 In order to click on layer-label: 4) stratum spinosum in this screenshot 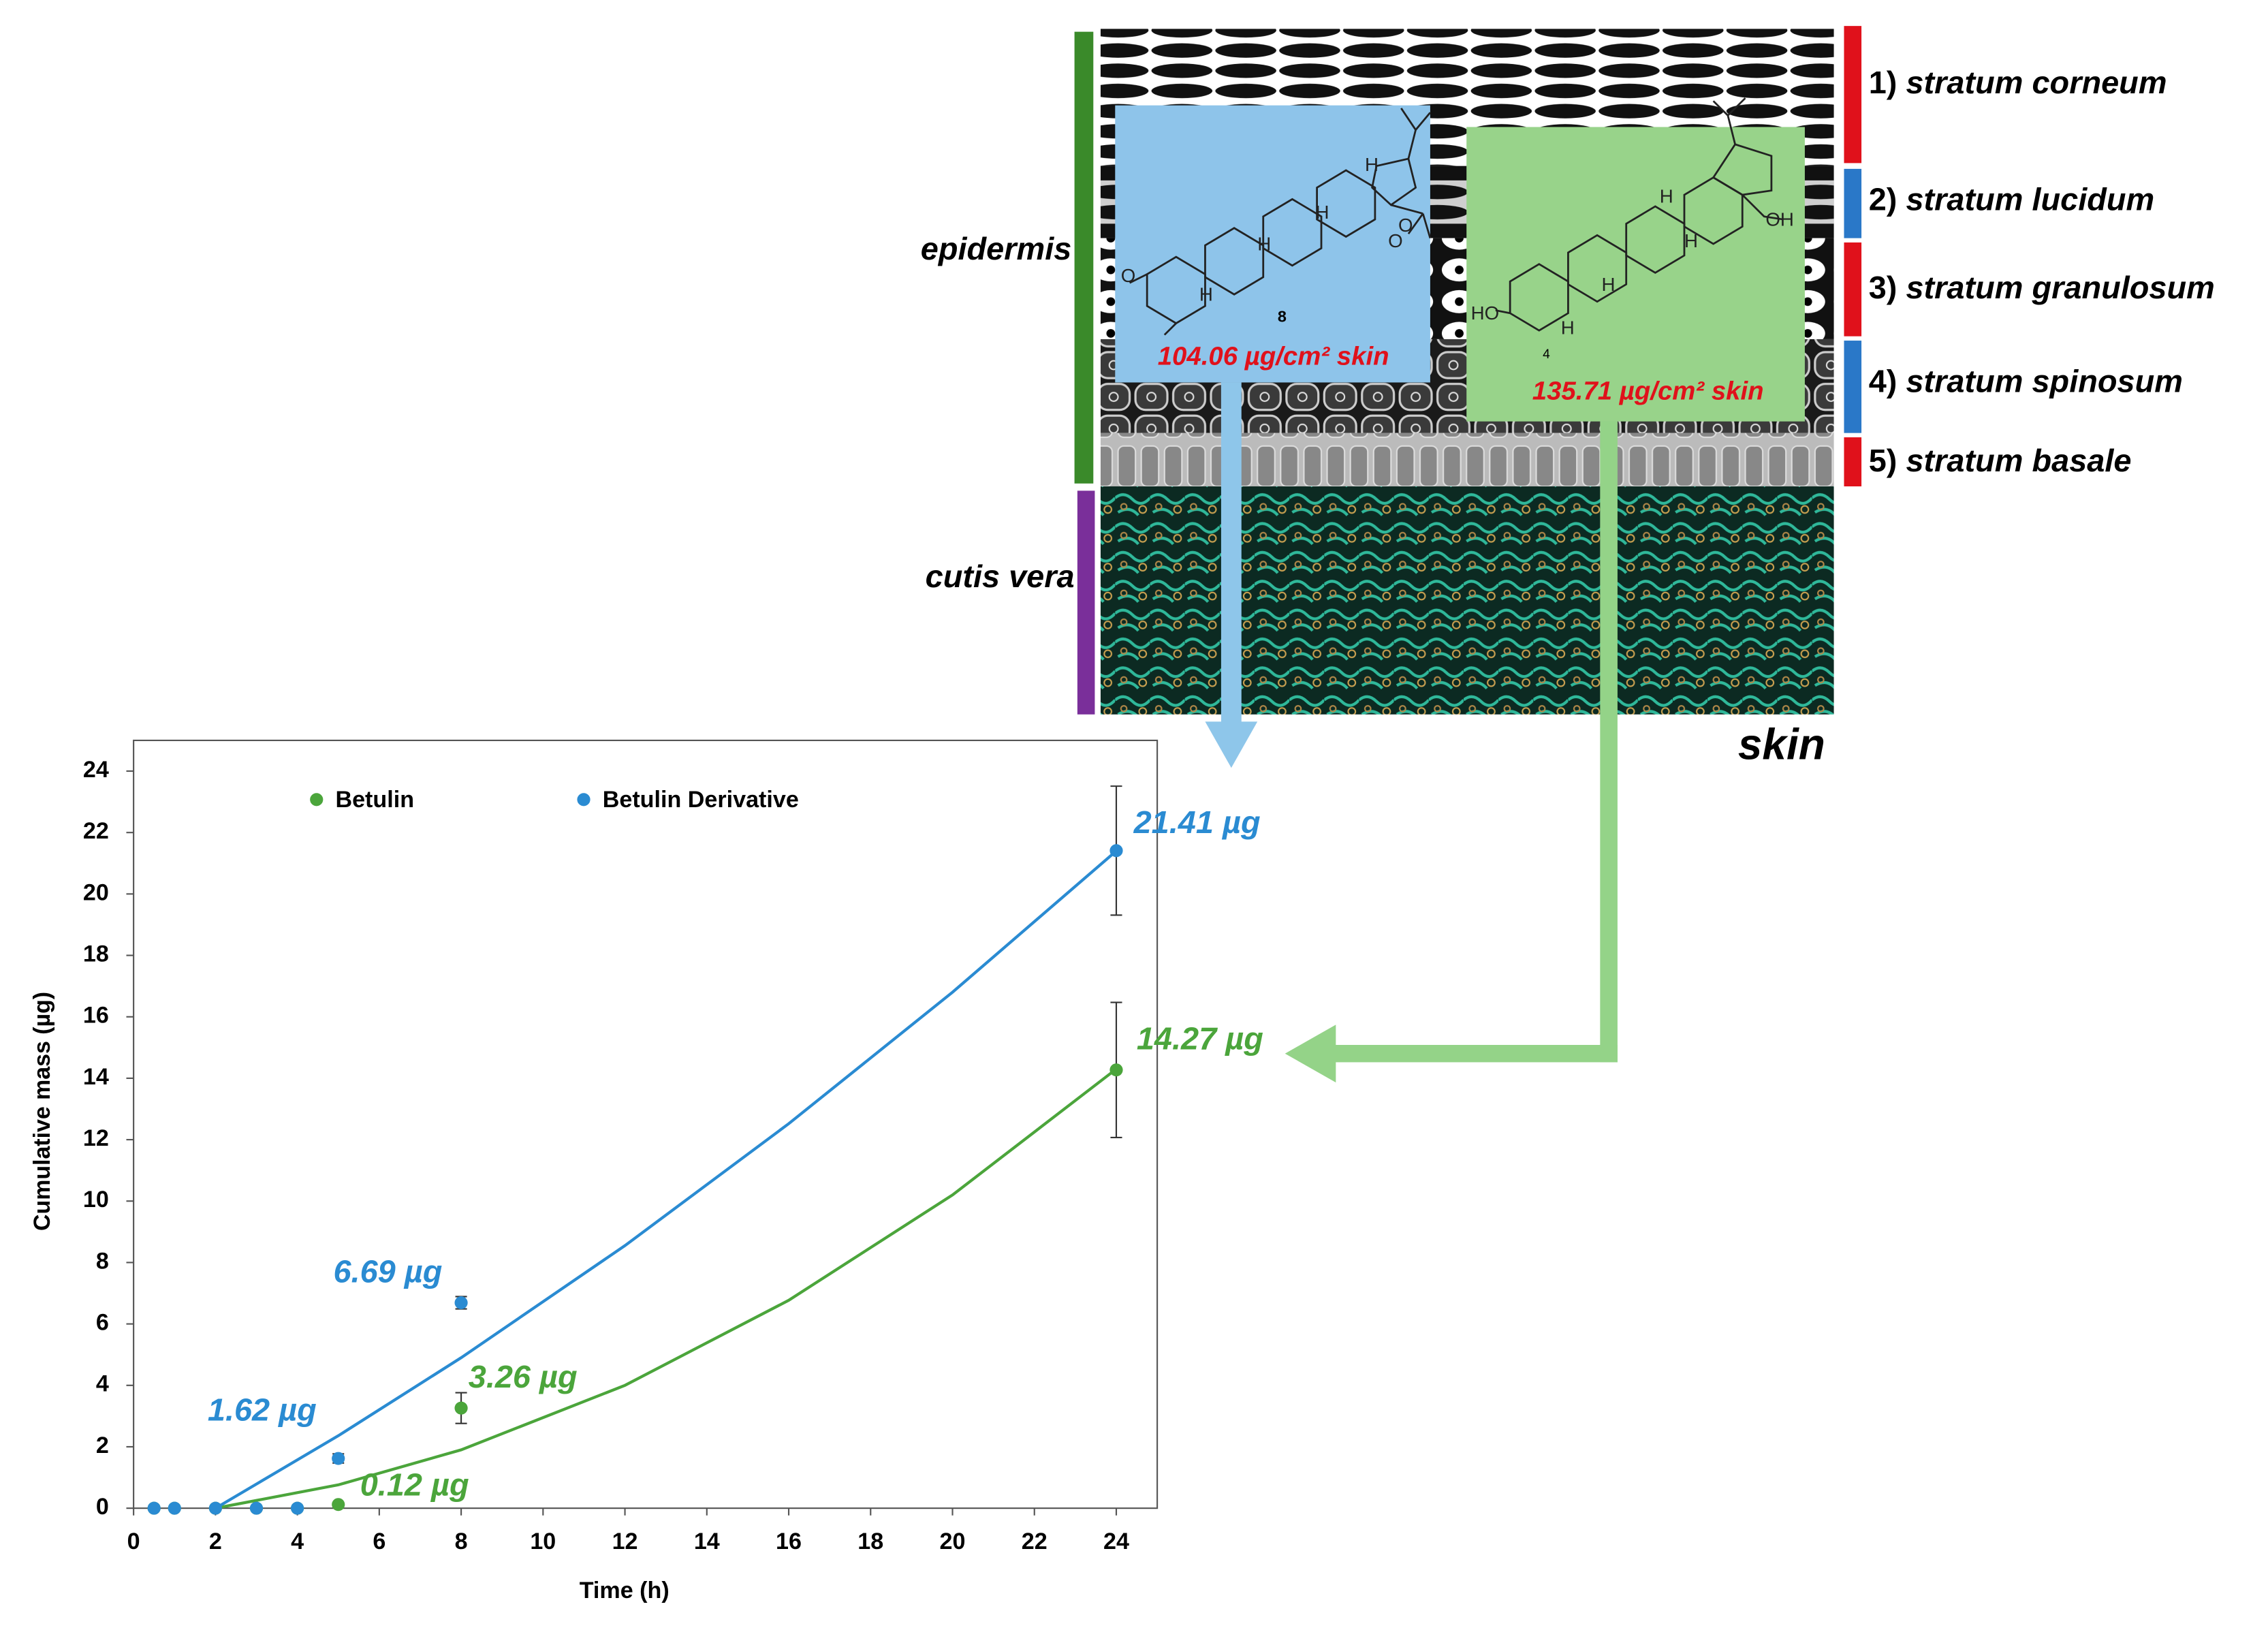, I will do `click(2026, 381)`.